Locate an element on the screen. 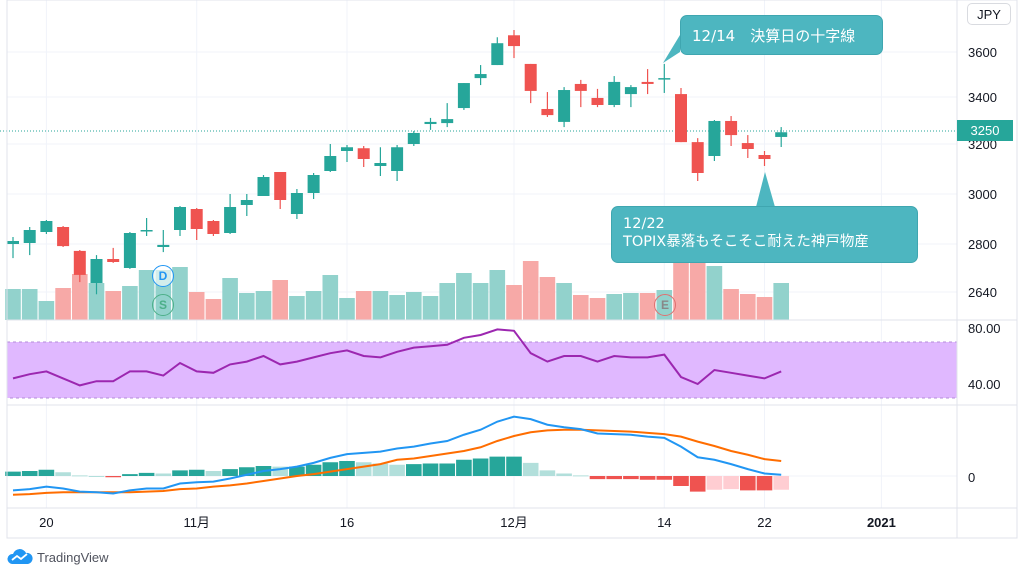 The height and width of the screenshot is (578, 1024). annotation-callout-1214: 12/14 決算日の十字線 is located at coordinates (781, 35).